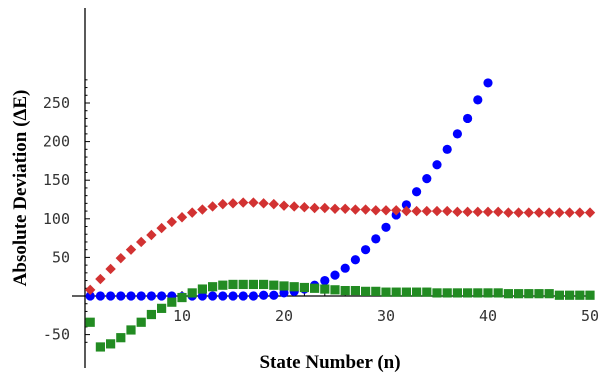 This screenshot has height=378, width=601. What do you see at coordinates (284, 316) in the screenshot?
I see `x-tick-label: 20` at bounding box center [284, 316].